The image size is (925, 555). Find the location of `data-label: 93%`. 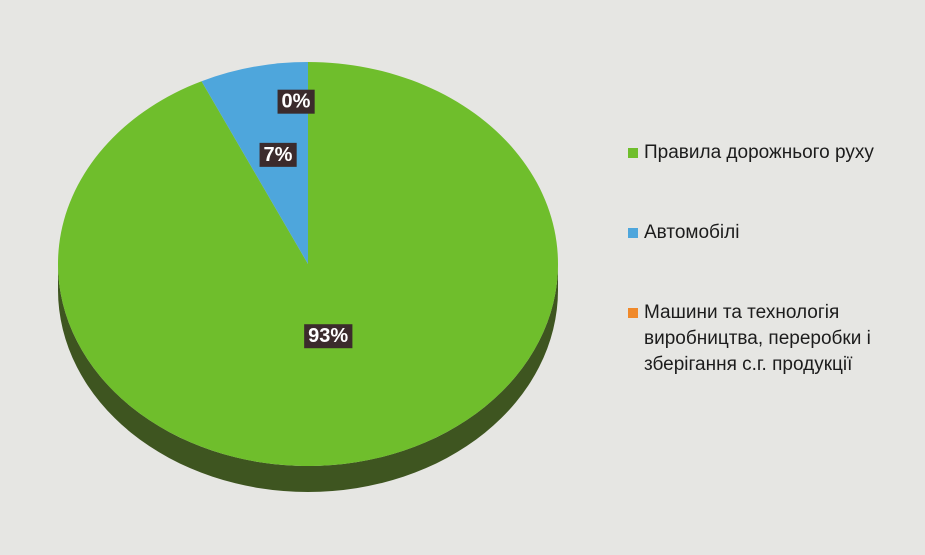

data-label: 93% is located at coordinates (328, 336).